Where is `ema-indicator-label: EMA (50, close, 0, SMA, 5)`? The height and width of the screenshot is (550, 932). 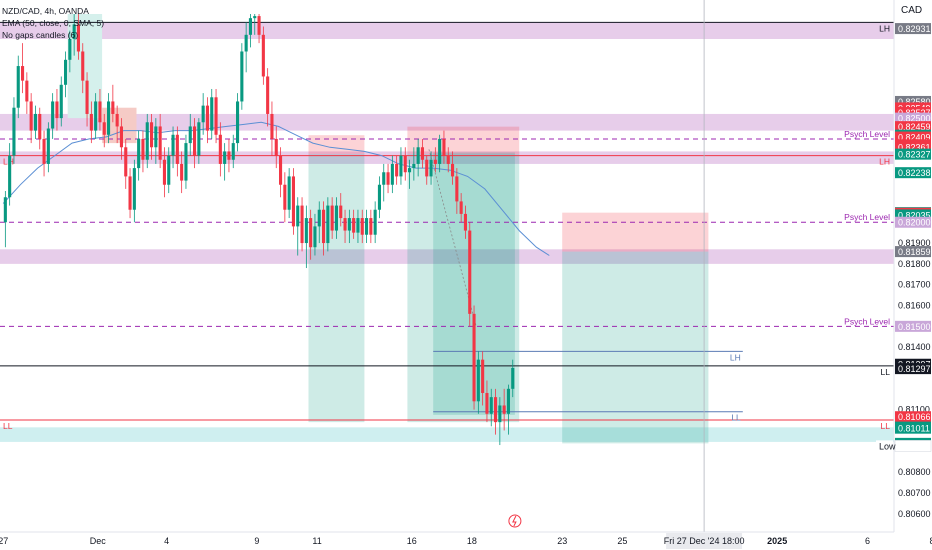 ema-indicator-label: EMA (50, close, 0, SMA, 5) is located at coordinates (53, 23).